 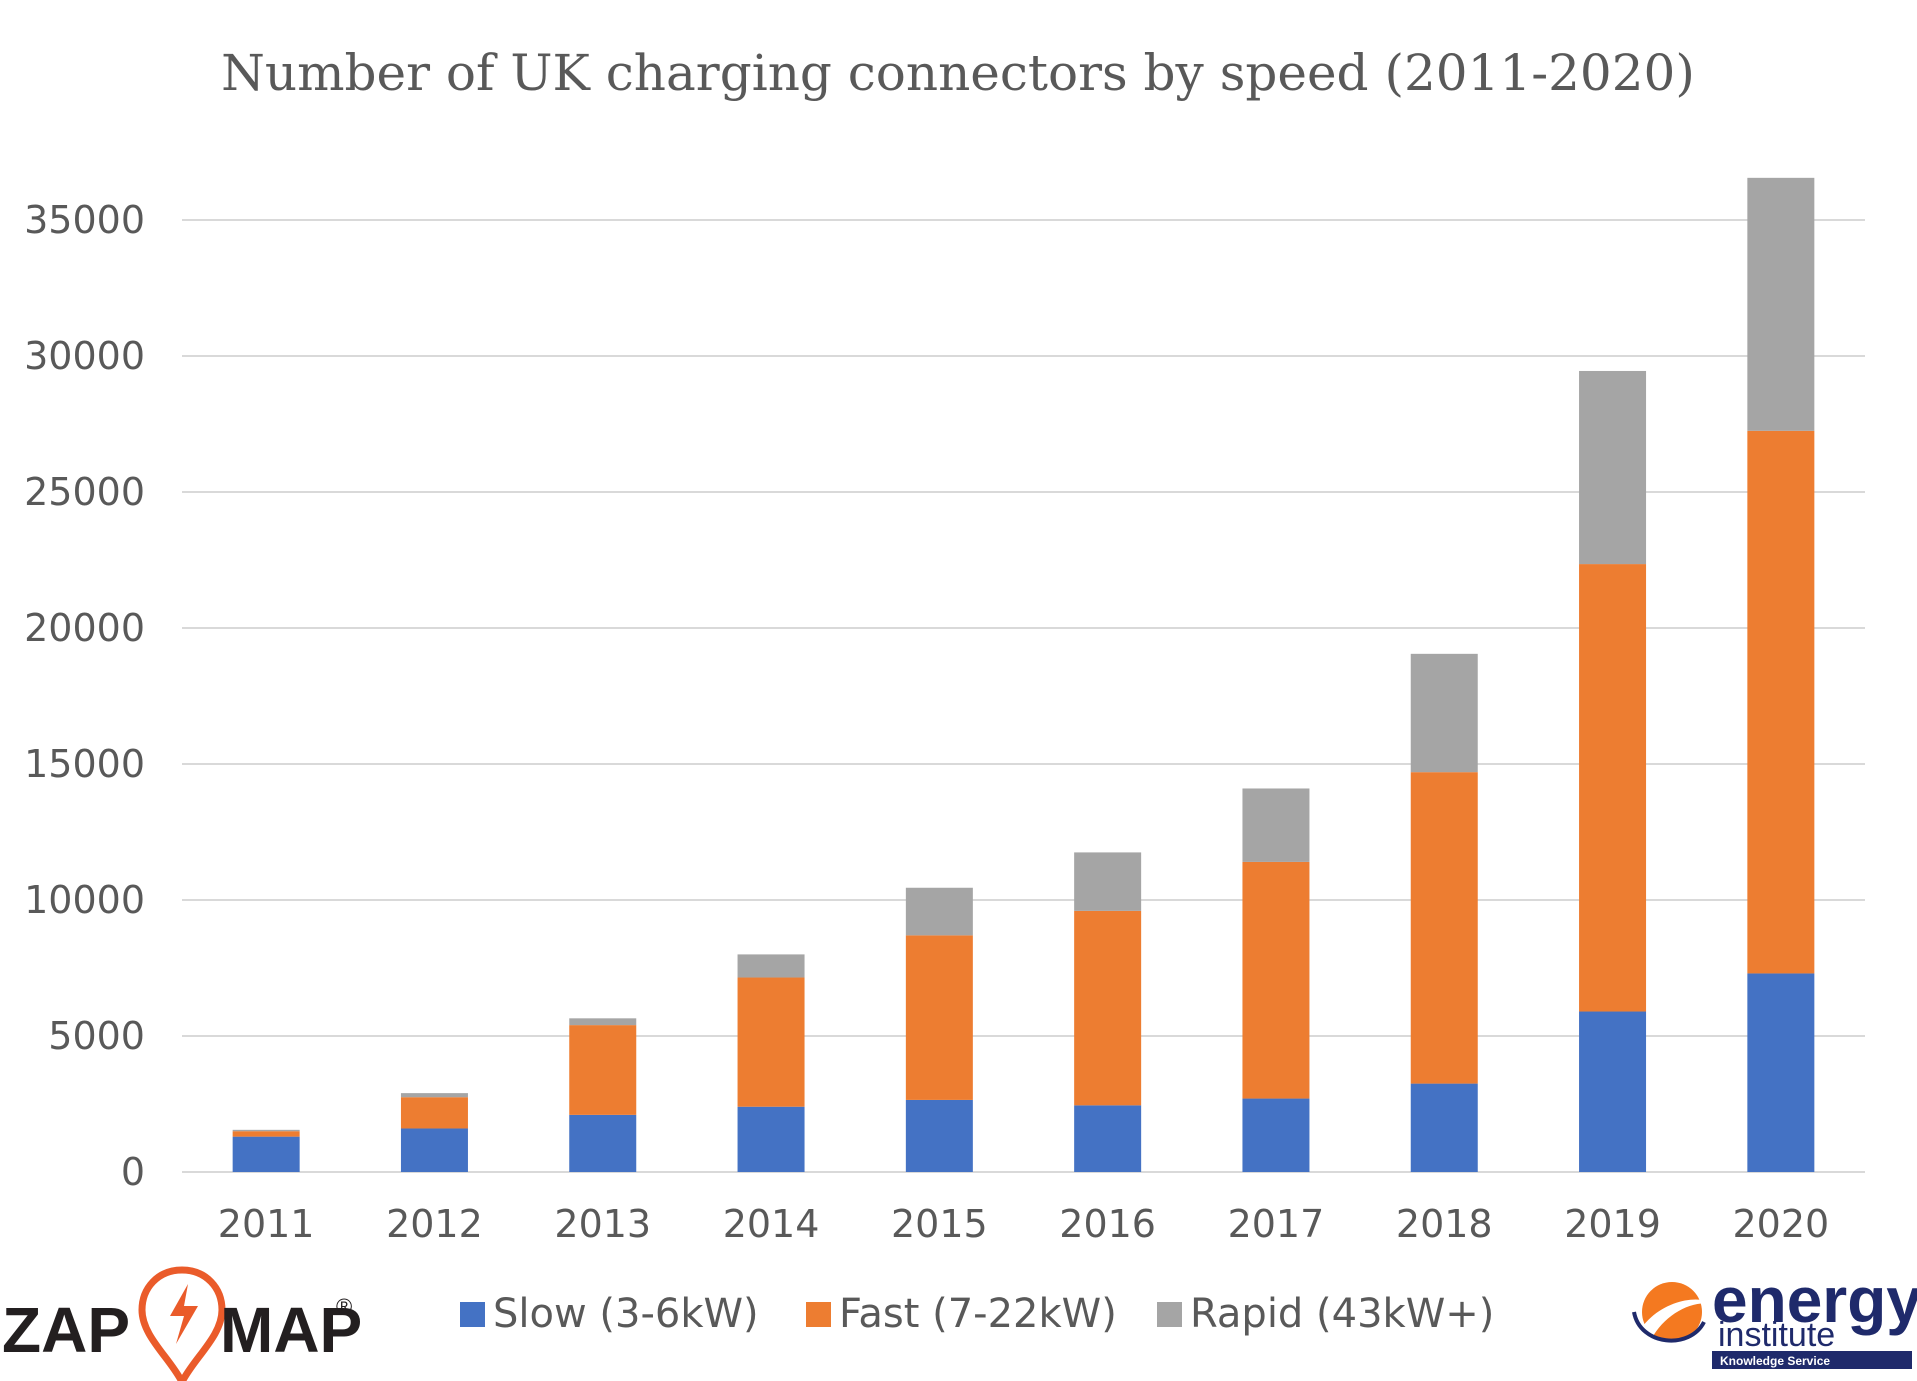 I want to click on legend-label: Slow (3-6kW), so click(x=626, y=1314).